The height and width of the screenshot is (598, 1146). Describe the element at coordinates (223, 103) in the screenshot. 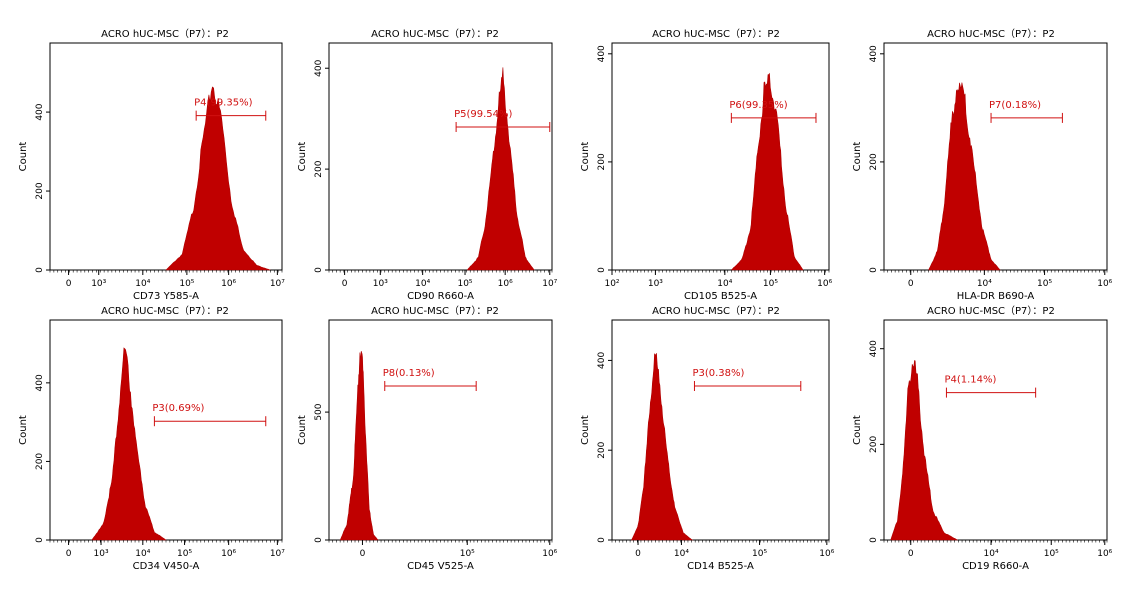

I see `gate-label: P4(99.35%)` at that location.